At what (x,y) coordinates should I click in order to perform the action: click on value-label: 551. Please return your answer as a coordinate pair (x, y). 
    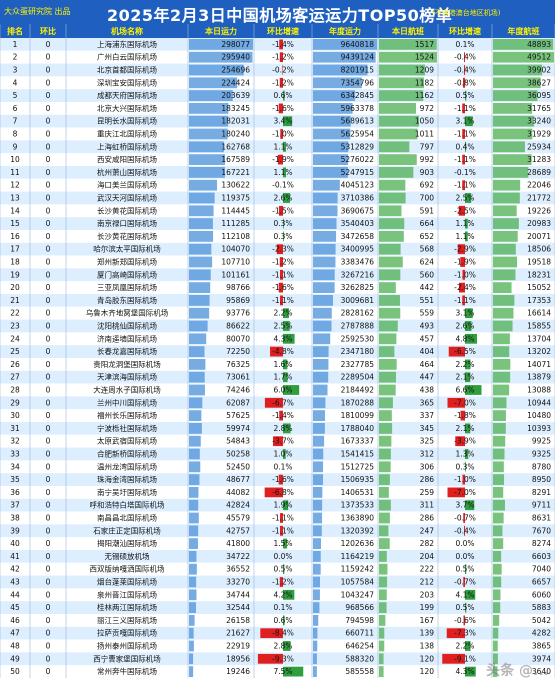
    Looking at the image, I should click on (427, 300).